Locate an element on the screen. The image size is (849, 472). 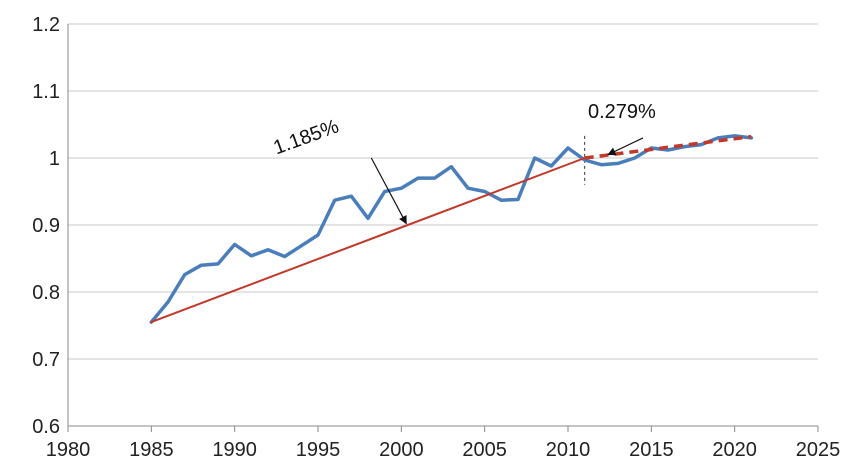
x-tick-label: 1985 is located at coordinates (151, 450).